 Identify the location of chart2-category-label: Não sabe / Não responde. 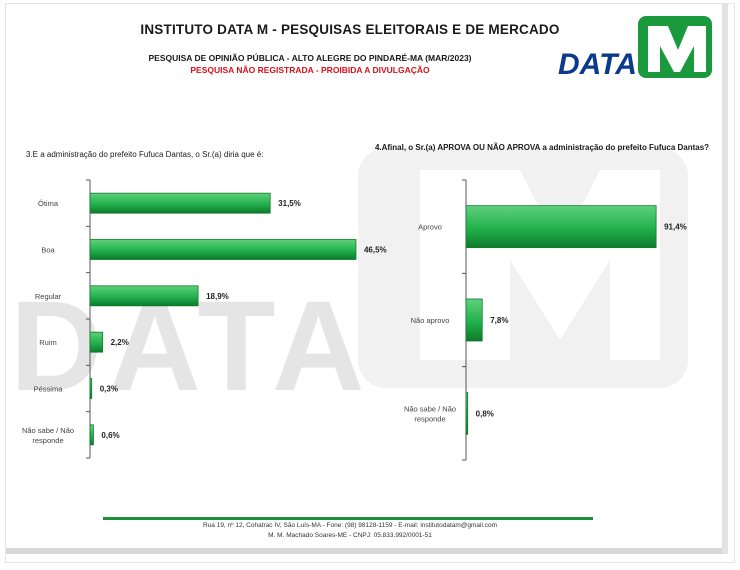
(430, 413).